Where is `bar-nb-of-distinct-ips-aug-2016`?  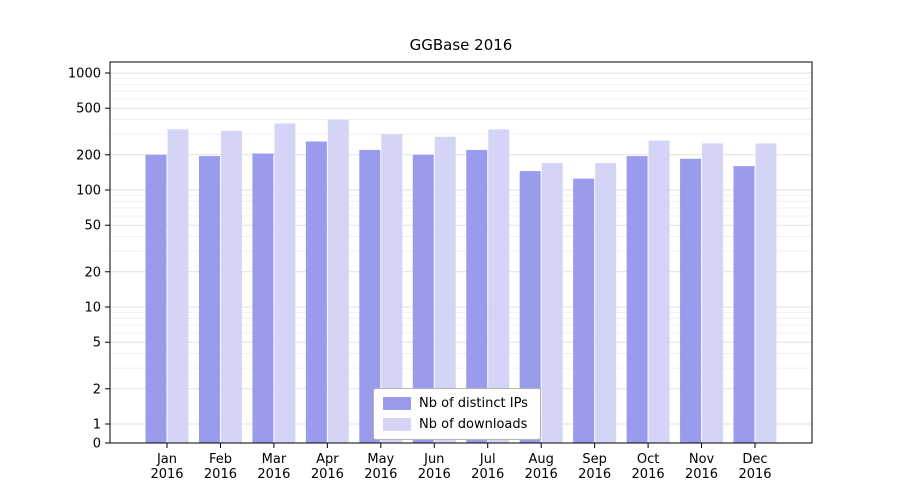 bar-nb-of-distinct-ips-aug-2016 is located at coordinates (530, 307).